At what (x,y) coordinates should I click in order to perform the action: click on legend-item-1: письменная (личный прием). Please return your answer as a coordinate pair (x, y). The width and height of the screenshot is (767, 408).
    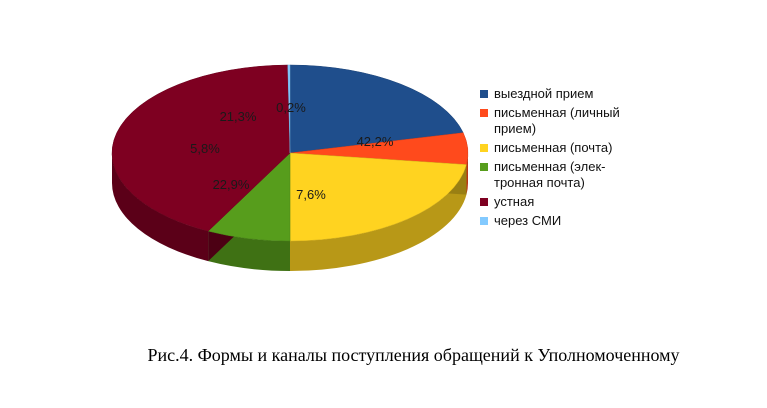
    Looking at the image, I should click on (575, 121).